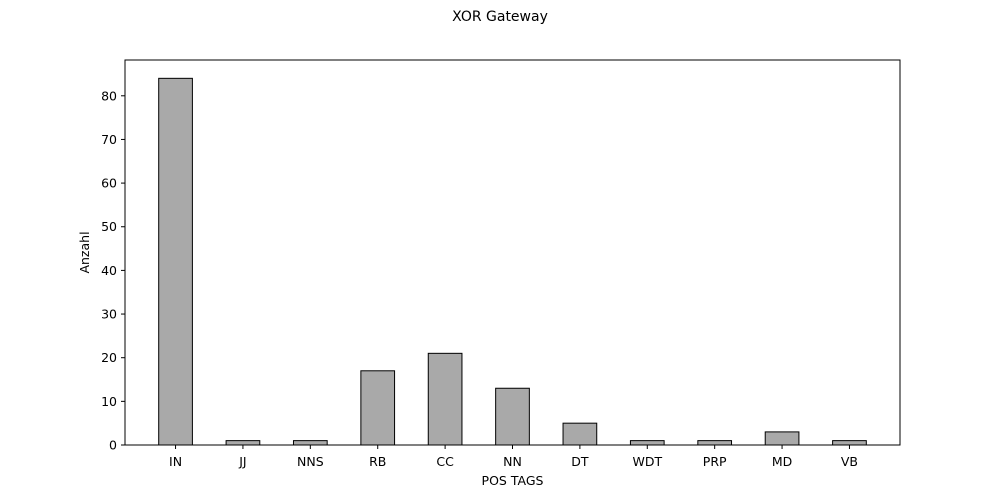 The width and height of the screenshot is (1000, 504). What do you see at coordinates (580, 434) in the screenshot?
I see `bar-dt` at bounding box center [580, 434].